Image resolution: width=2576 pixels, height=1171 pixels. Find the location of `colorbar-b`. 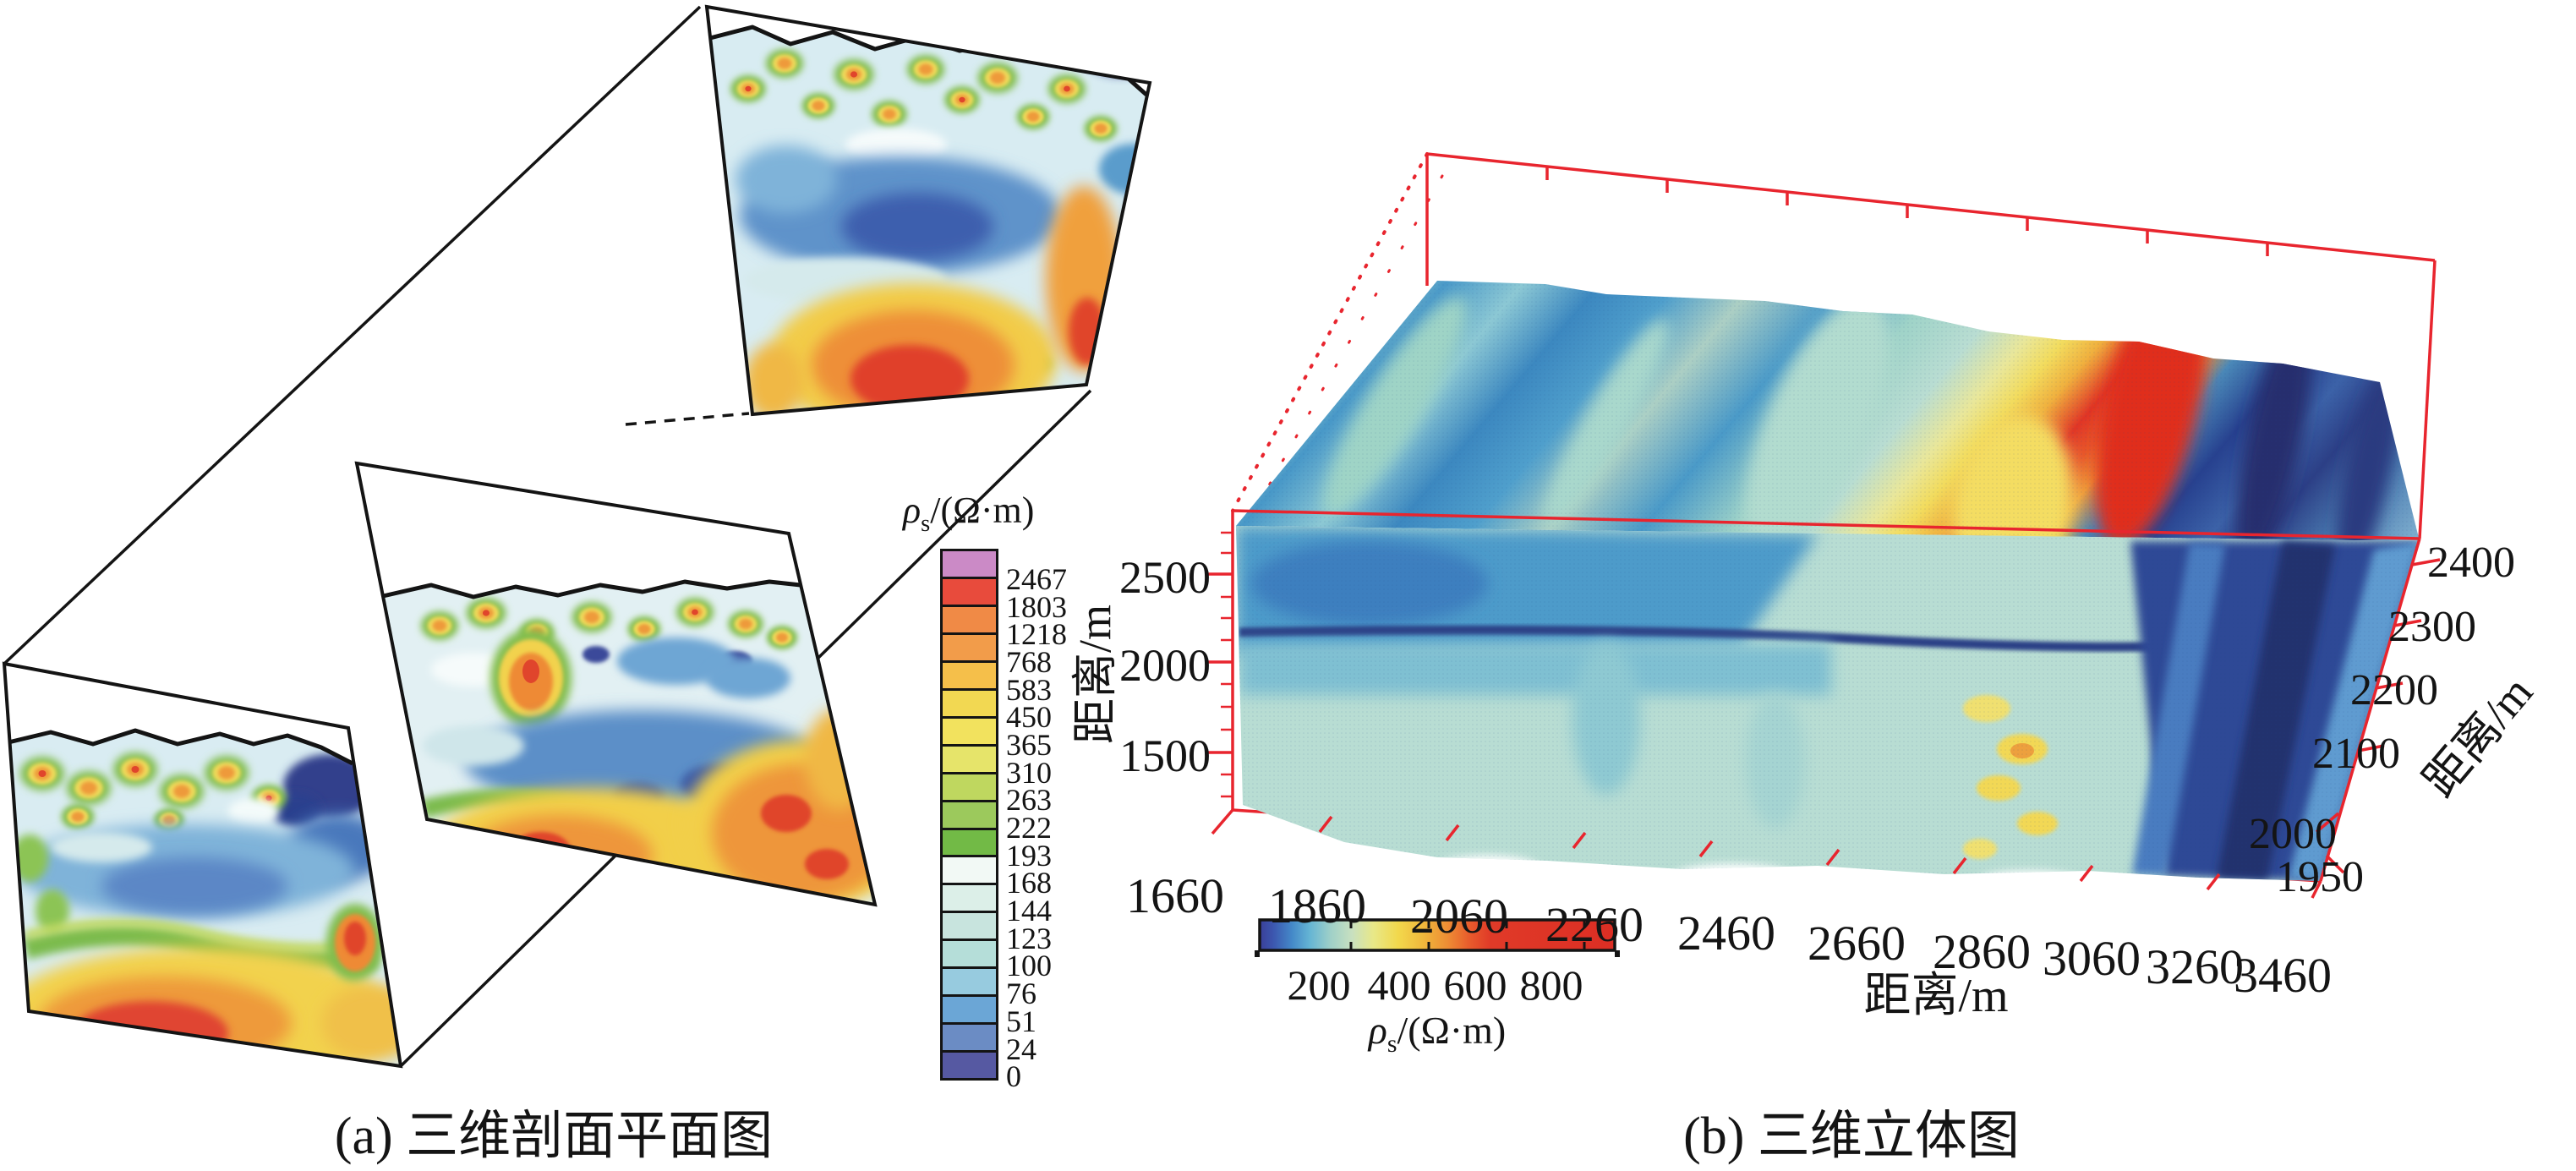

colorbar-b is located at coordinates (1437, 937).